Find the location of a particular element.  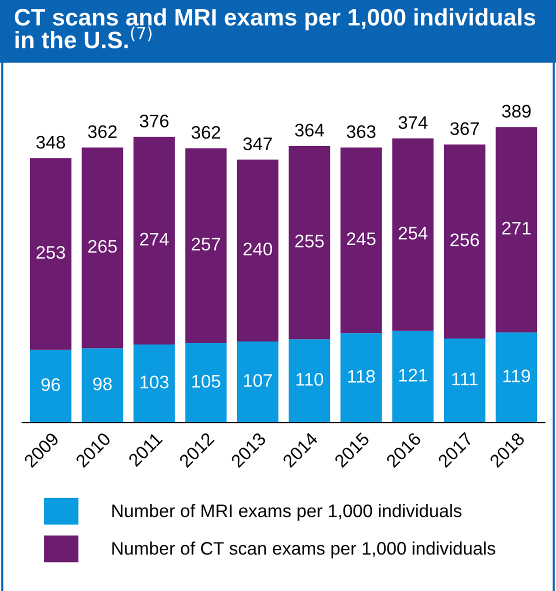

data-label: 96 is located at coordinates (51, 385).